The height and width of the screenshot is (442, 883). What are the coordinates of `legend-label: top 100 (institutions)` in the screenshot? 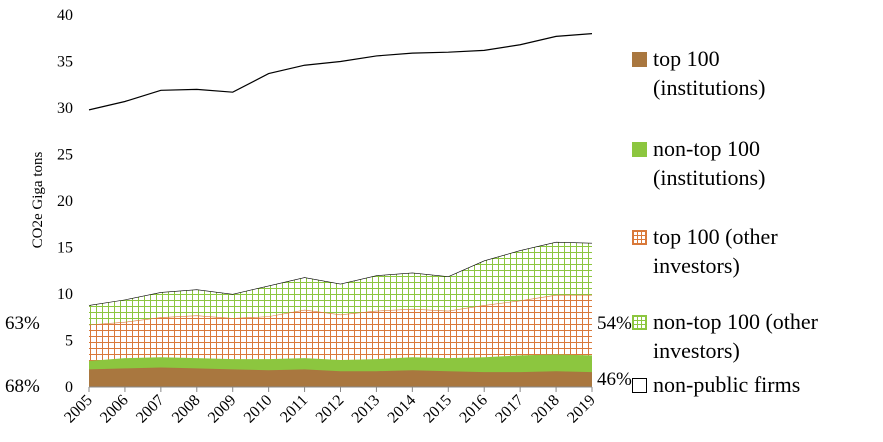 It's located at (709, 73).